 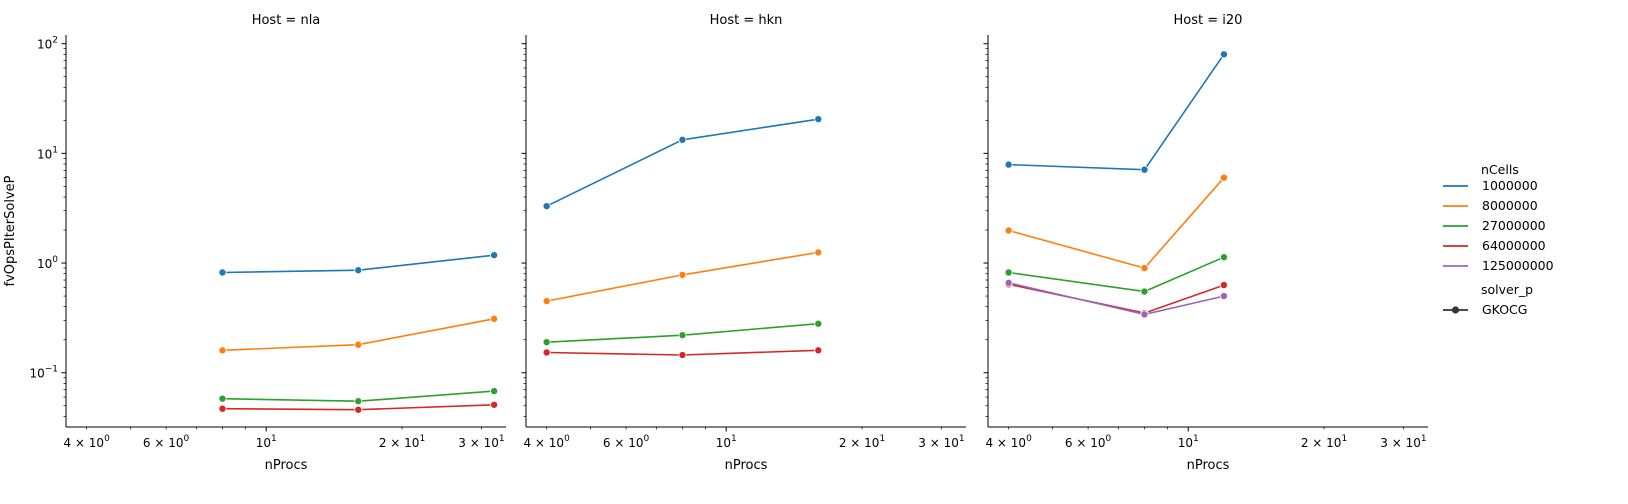 I want to click on legend-title-ncells: nCells, so click(x=1500, y=169).